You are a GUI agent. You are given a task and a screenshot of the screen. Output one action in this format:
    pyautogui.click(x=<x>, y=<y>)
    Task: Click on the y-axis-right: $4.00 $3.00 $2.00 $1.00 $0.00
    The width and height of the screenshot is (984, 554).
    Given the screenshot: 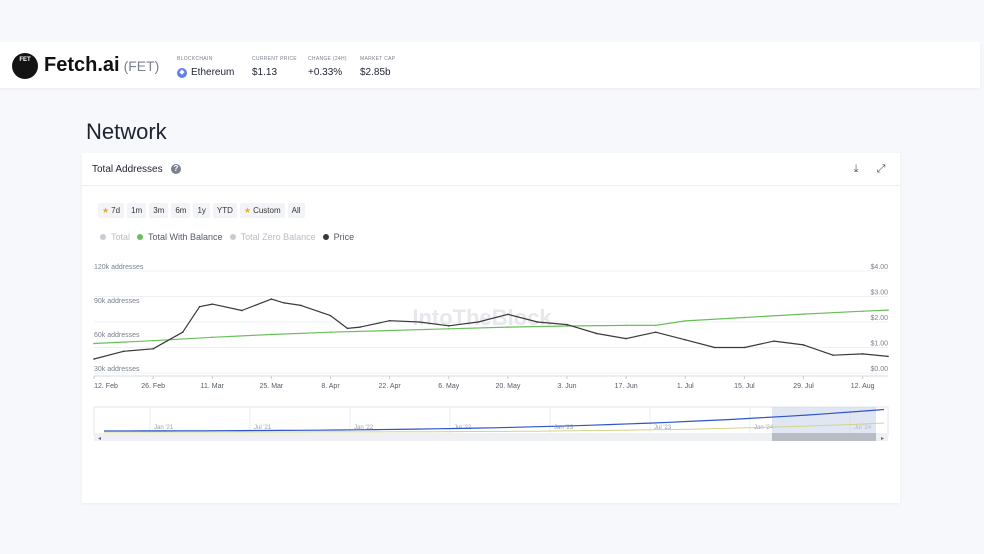 What is the action you would take?
    pyautogui.click(x=879, y=318)
    